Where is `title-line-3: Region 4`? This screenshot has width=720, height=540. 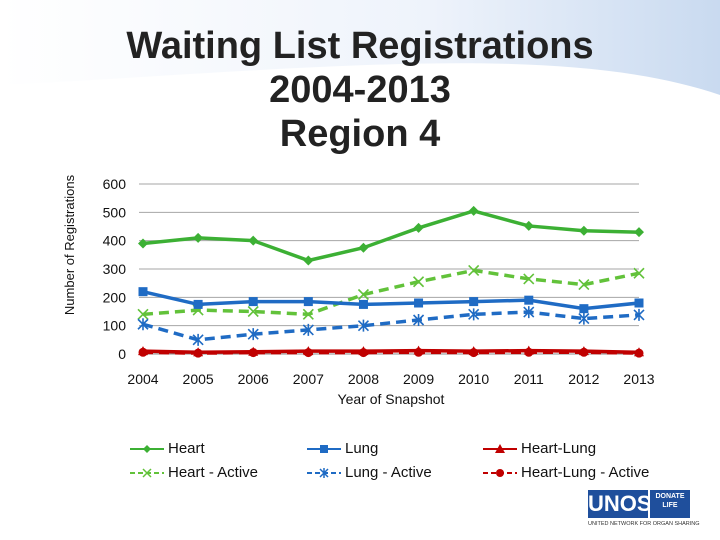
title-line-3: Region 4 is located at coordinates (360, 134).